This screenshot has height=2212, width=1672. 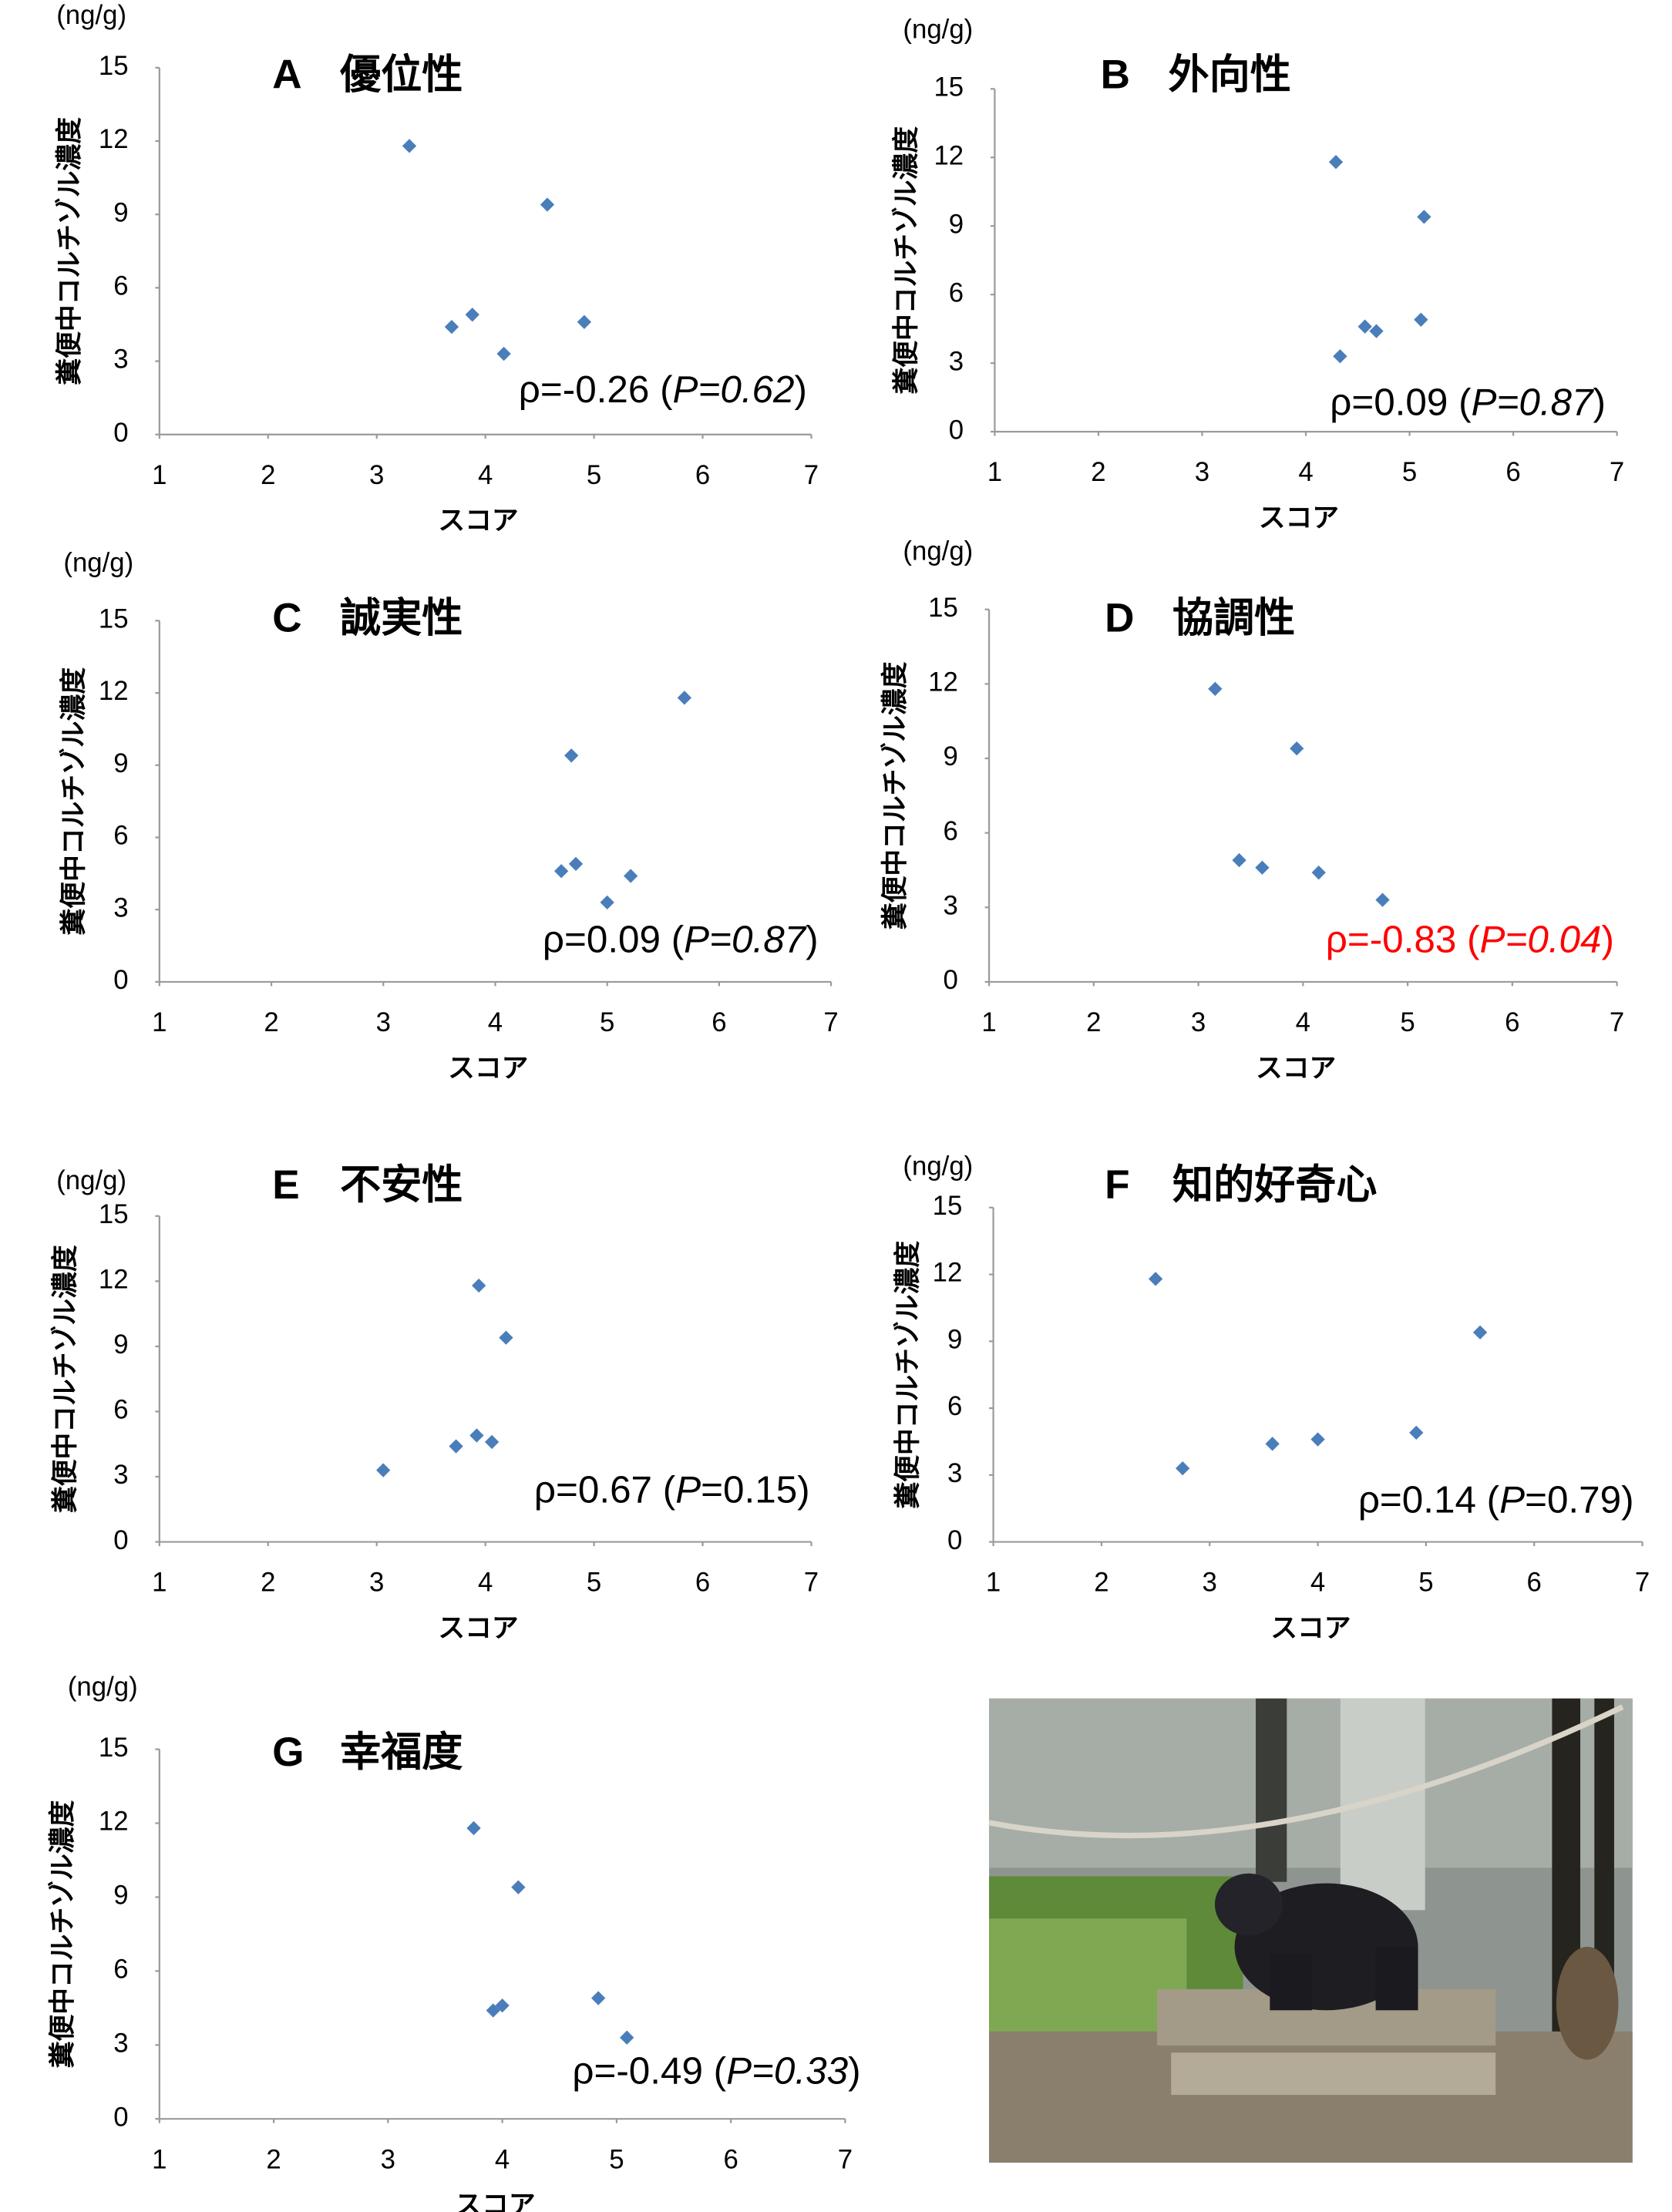 What do you see at coordinates (1230, 75) in the screenshot?
I see `chart-title: 外向性` at bounding box center [1230, 75].